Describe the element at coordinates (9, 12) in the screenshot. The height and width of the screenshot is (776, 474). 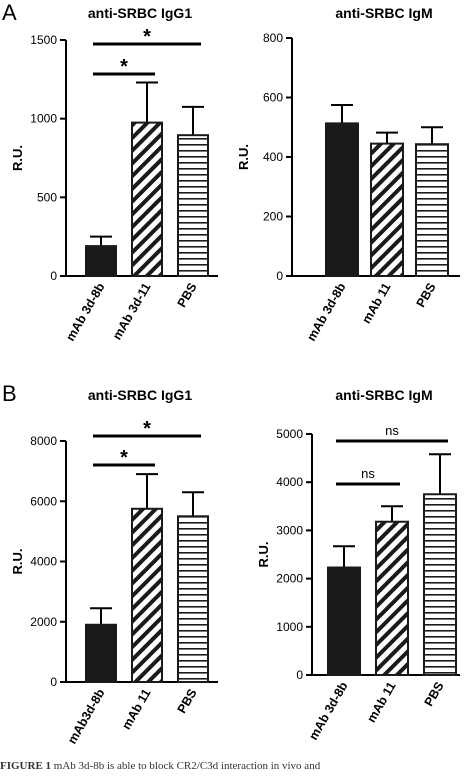
I see `panel-label-a: A` at that location.